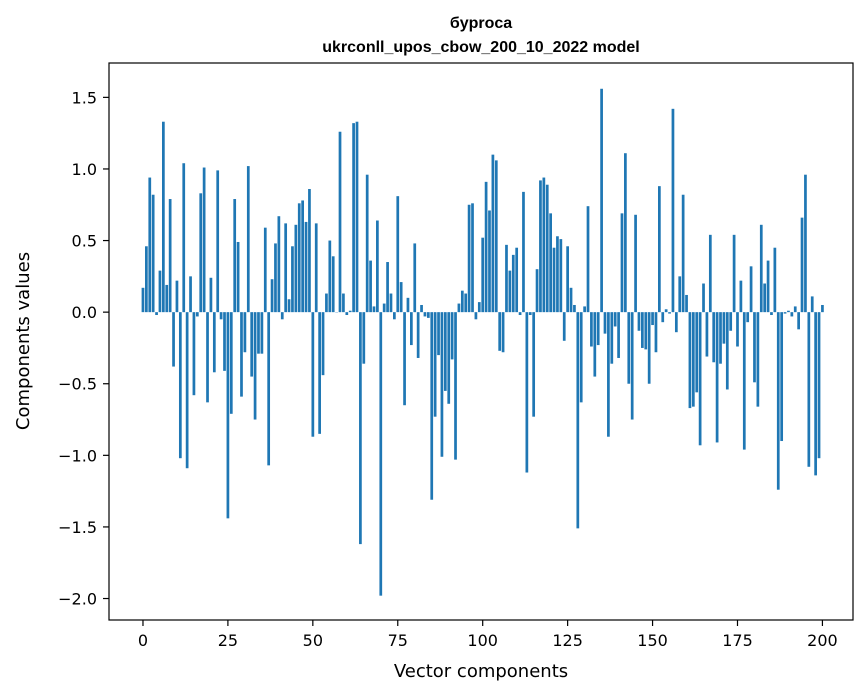 This screenshot has width=867, height=696. Describe the element at coordinates (737, 640) in the screenshot. I see `x-tick-label: 175` at that location.